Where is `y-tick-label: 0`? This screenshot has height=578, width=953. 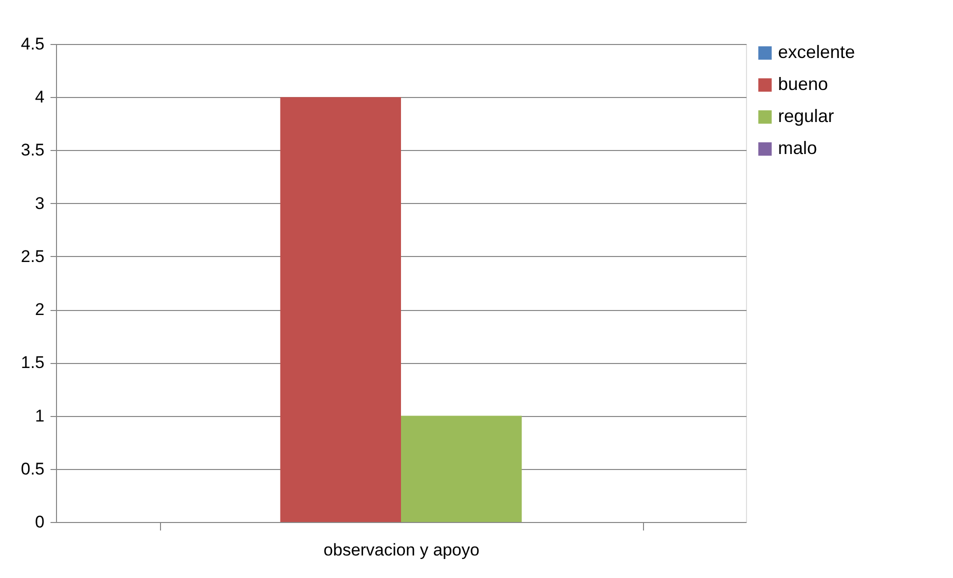 y-tick-label: 0 is located at coordinates (39, 522).